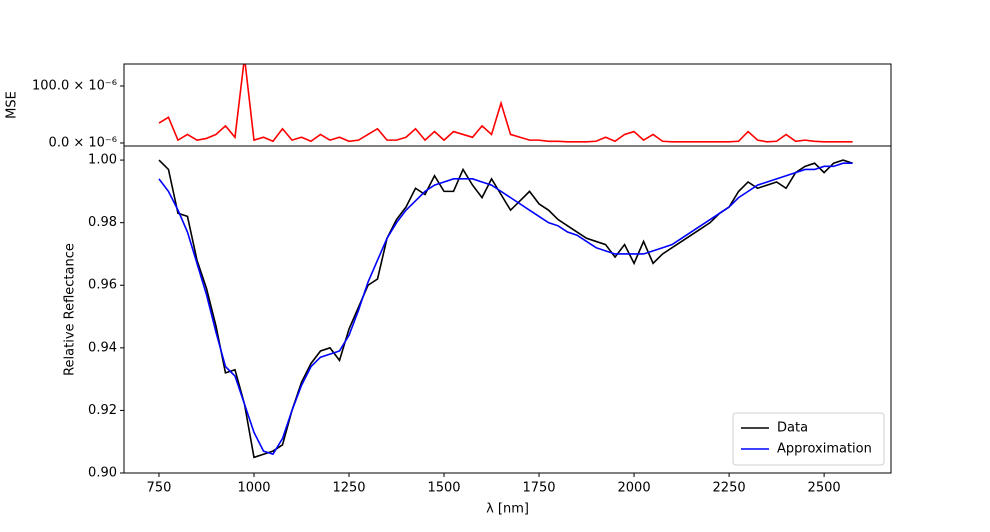 Image resolution: width=990 pixels, height=532 pixels. Describe the element at coordinates (824, 488) in the screenshot. I see `x-tick-label: 2500` at that location.